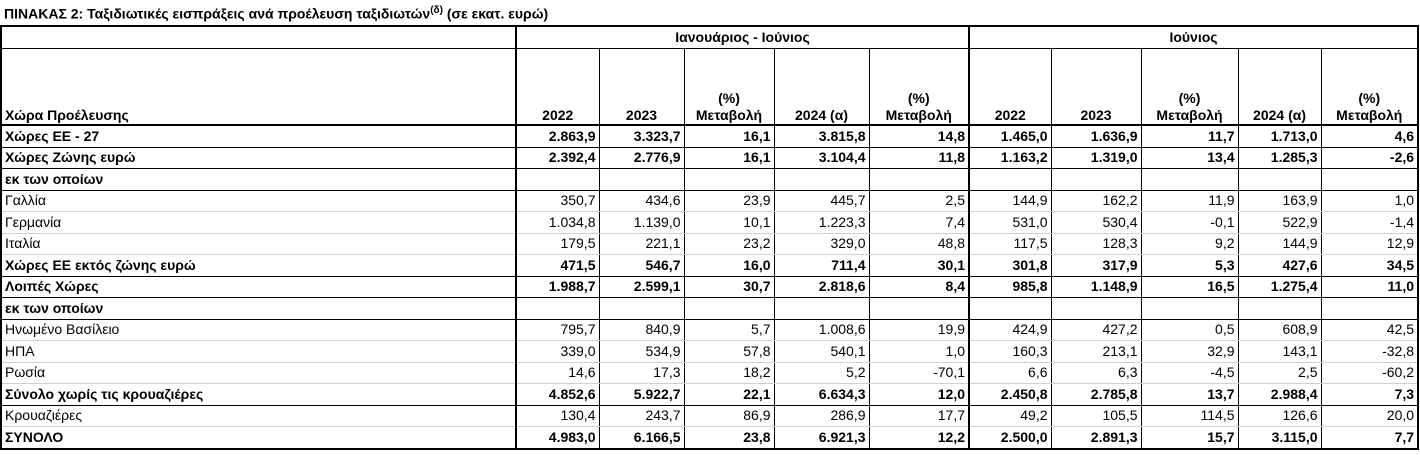  What do you see at coordinates (557, 437) in the screenshot?
I see `value-cell: 4.983,0` at bounding box center [557, 437].